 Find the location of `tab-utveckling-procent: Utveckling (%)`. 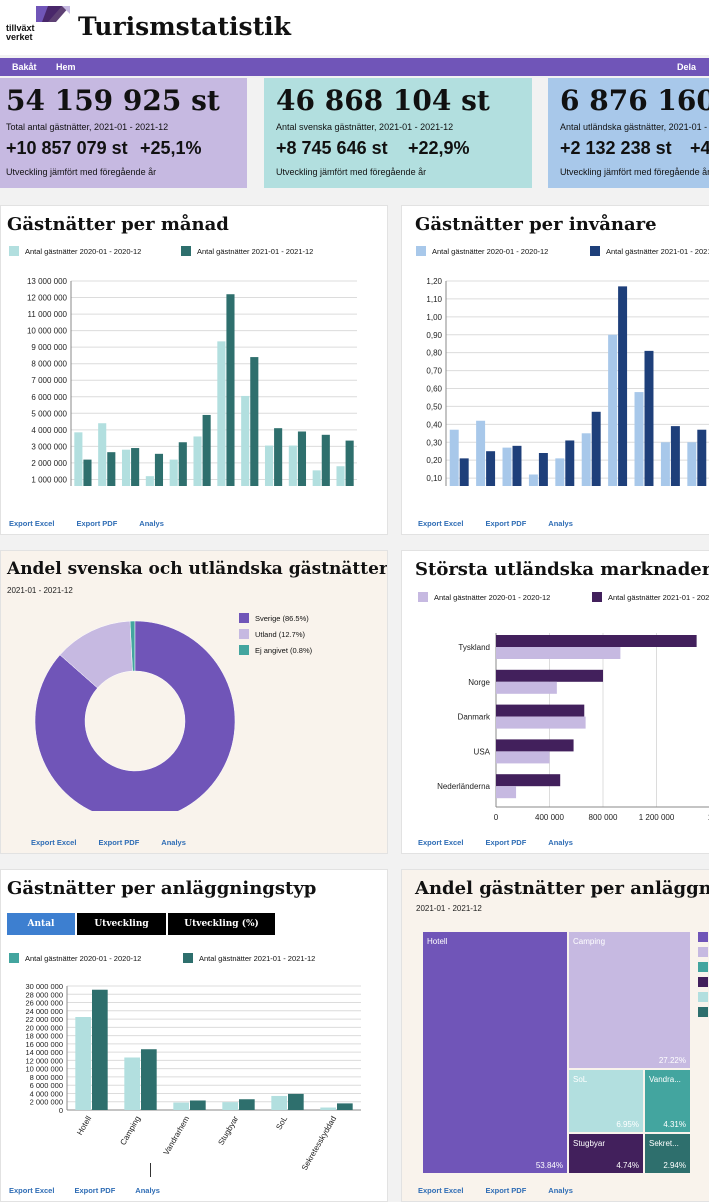

tab-utveckling-procent: Utveckling (%) is located at coordinates (221, 924).